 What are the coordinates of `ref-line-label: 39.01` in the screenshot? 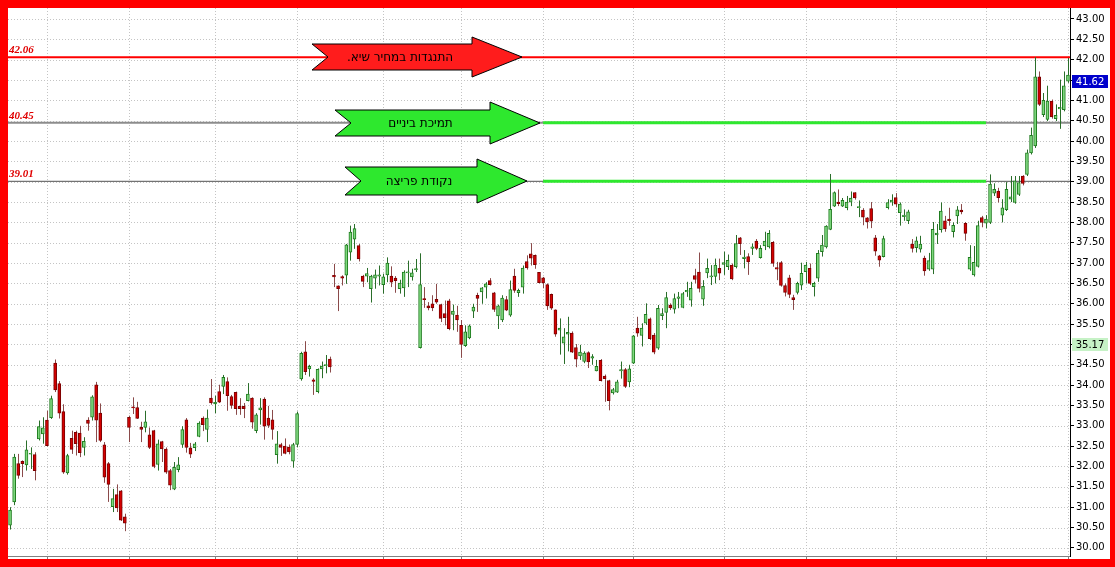 It's located at (21, 173).